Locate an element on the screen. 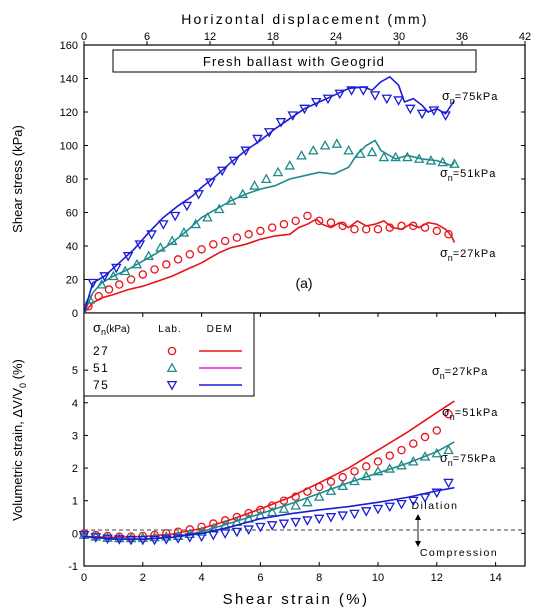 Image resolution: width=547 pixels, height=609 pixels. y-tick-label: 3 is located at coordinates (75, 436).